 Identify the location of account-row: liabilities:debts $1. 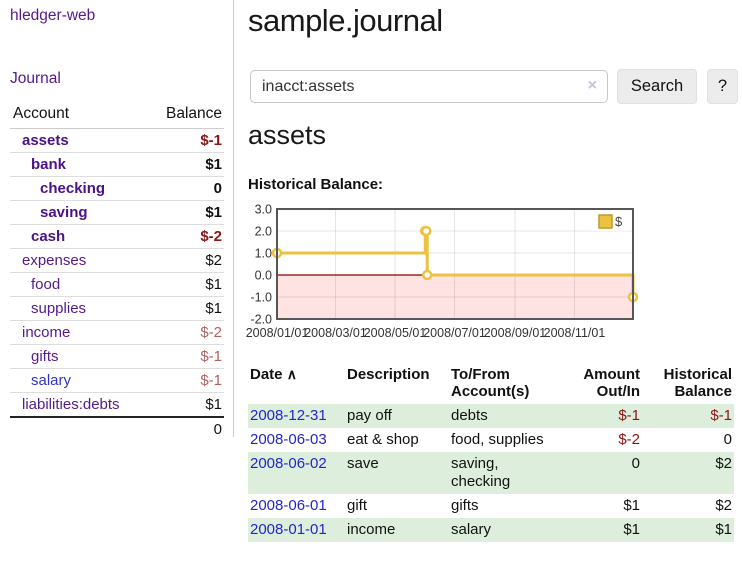
(117, 405).